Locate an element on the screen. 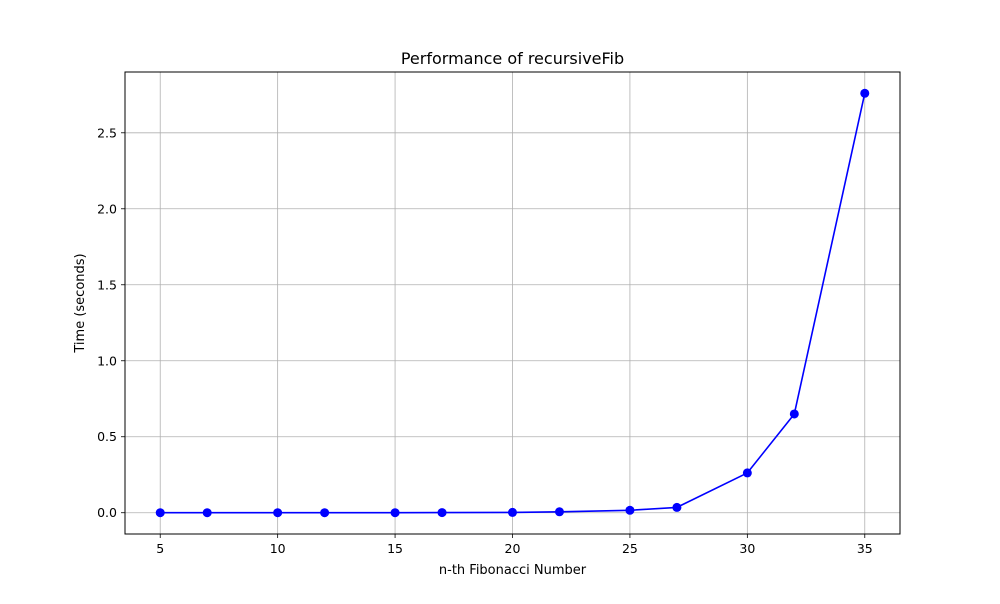  x-tick-label: 15 is located at coordinates (395, 548).